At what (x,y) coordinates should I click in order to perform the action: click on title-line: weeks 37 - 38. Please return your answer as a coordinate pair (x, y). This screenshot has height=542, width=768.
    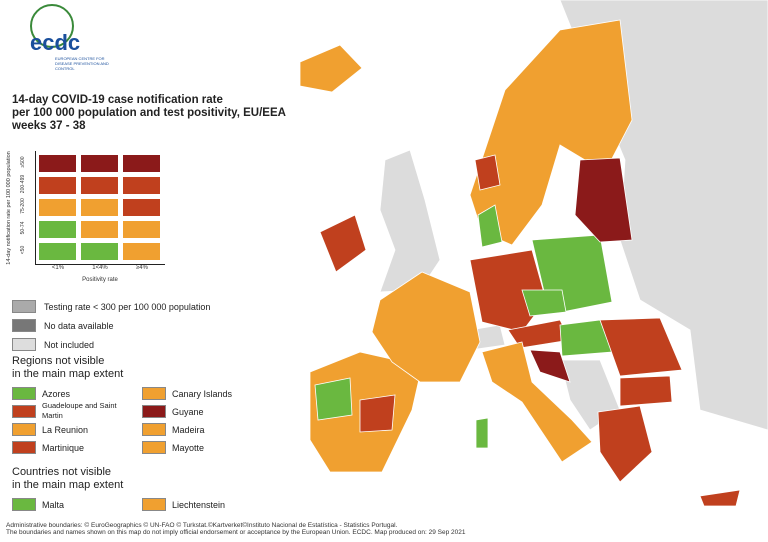
    Looking at the image, I should click on (49, 126).